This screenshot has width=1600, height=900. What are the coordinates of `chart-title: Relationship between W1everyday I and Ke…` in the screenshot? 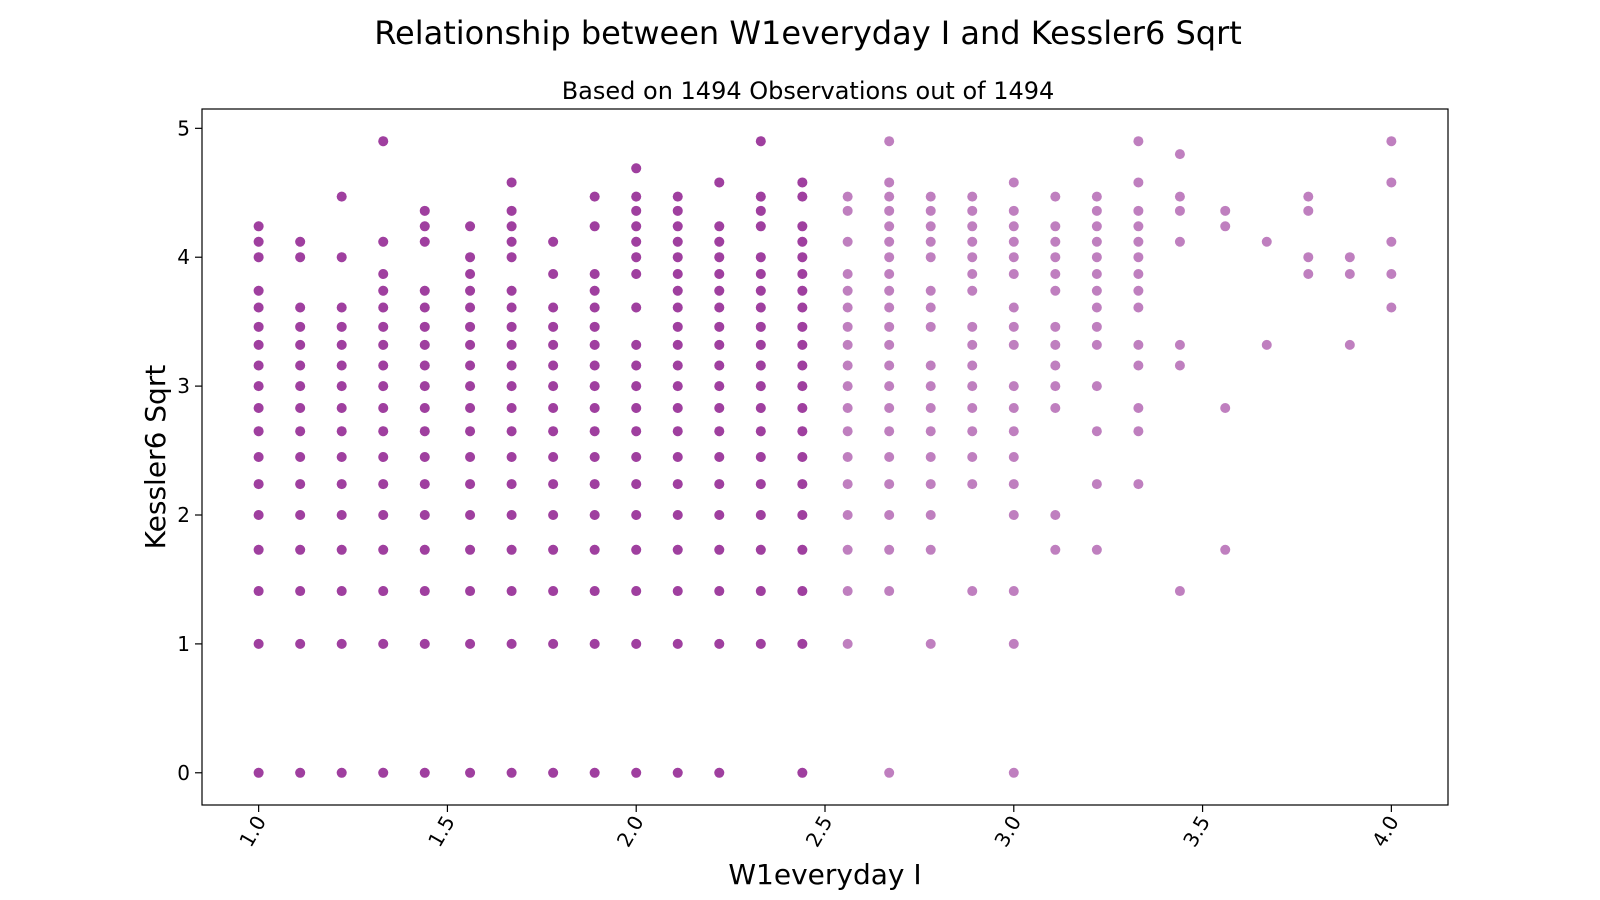 It's located at (808, 33).